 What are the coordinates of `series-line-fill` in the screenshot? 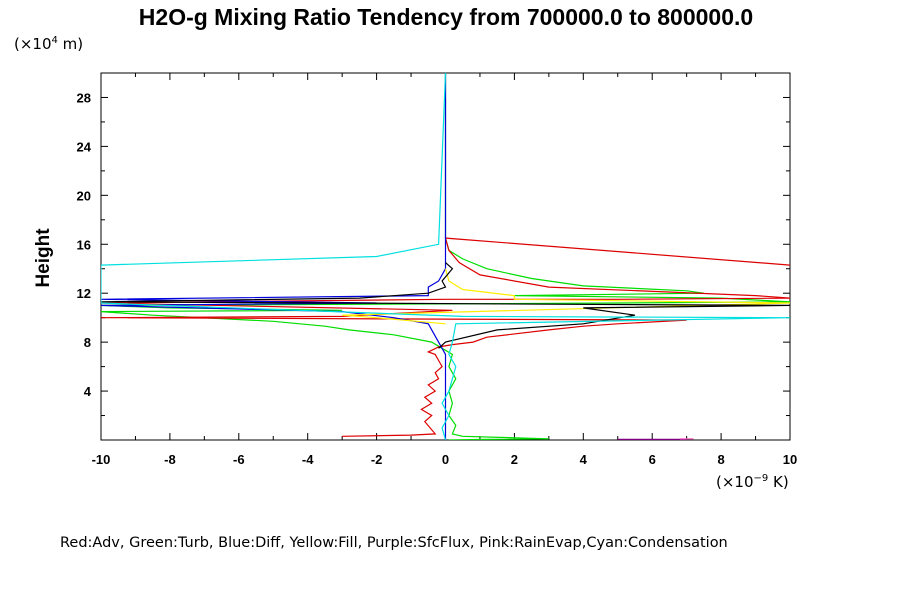 It's located at (566, 296).